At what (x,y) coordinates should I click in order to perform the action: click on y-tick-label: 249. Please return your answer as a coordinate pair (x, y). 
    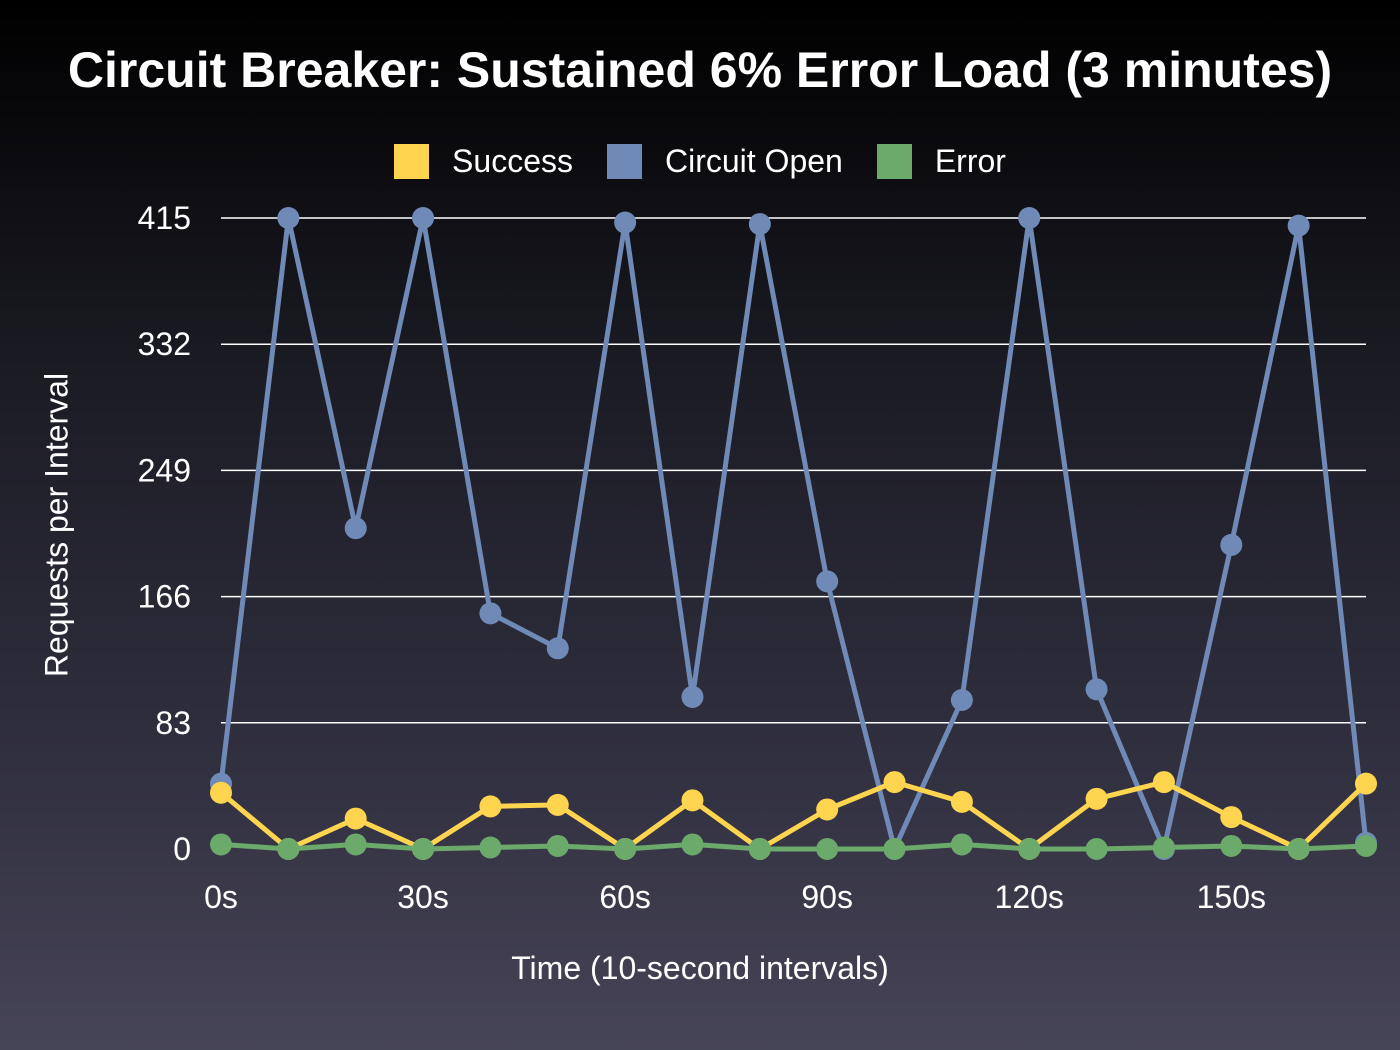
    Looking at the image, I should click on (164, 470).